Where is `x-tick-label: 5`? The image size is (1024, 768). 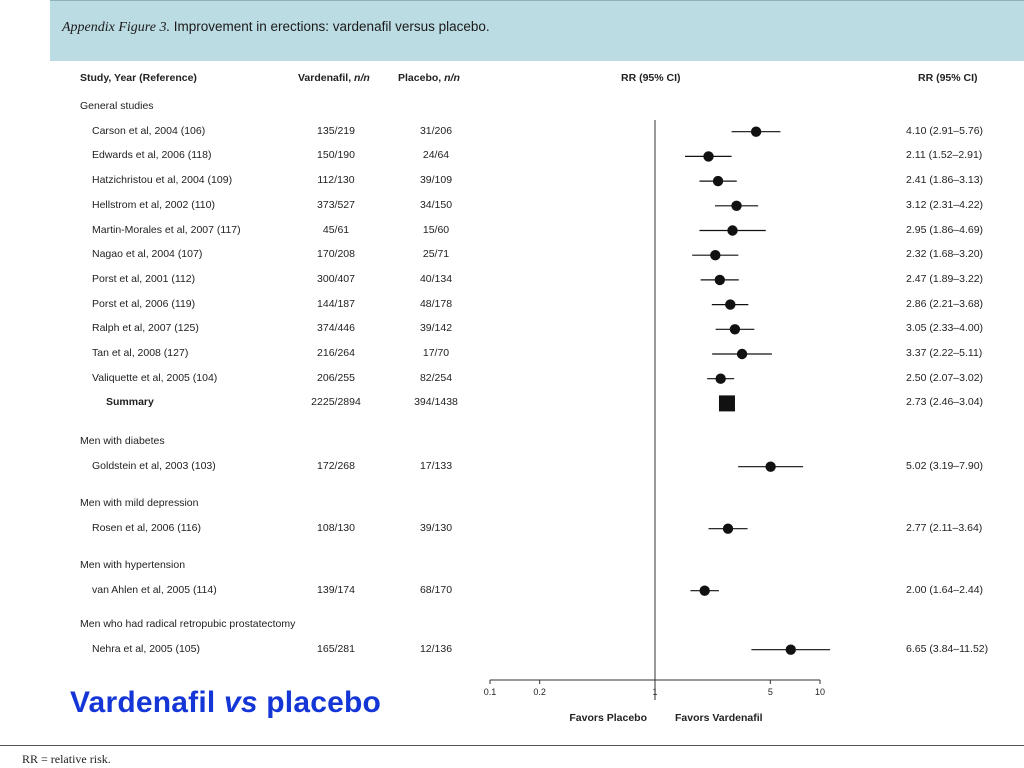
x-tick-label: 5 is located at coordinates (770, 692).